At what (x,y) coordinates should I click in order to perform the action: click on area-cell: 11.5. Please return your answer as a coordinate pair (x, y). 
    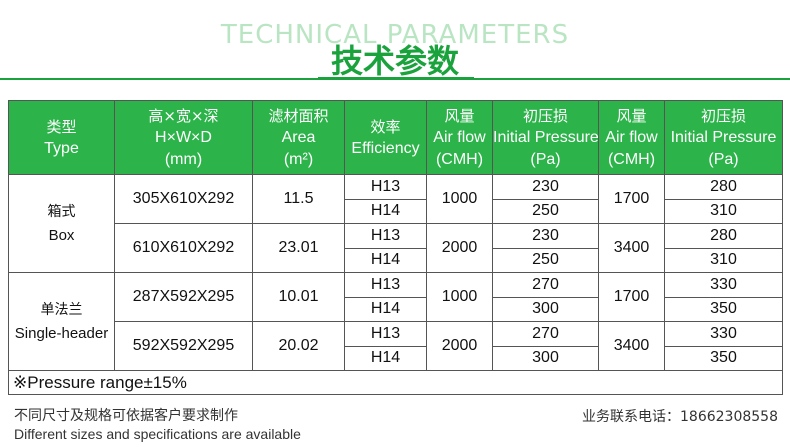
    Looking at the image, I should click on (298, 199).